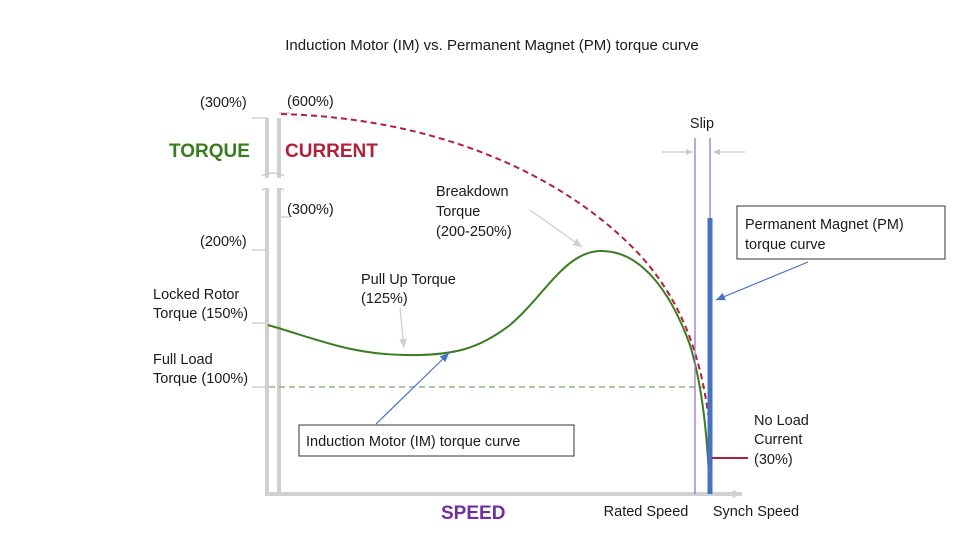 This screenshot has width=960, height=540. Describe the element at coordinates (474, 232) in the screenshot. I see `breakdown-label-3: (200-250%)` at that location.